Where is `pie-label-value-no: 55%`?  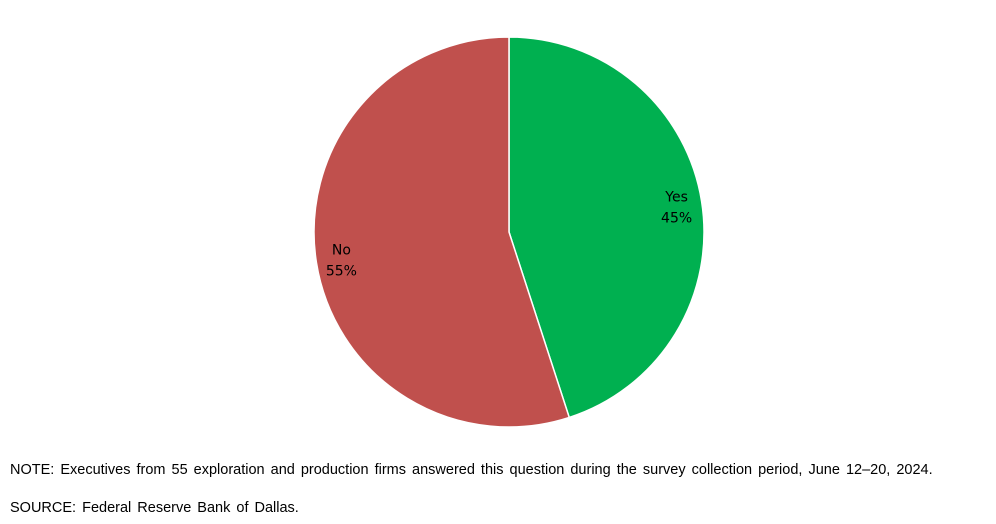
pie-label-value-no: 55% is located at coordinates (341, 272).